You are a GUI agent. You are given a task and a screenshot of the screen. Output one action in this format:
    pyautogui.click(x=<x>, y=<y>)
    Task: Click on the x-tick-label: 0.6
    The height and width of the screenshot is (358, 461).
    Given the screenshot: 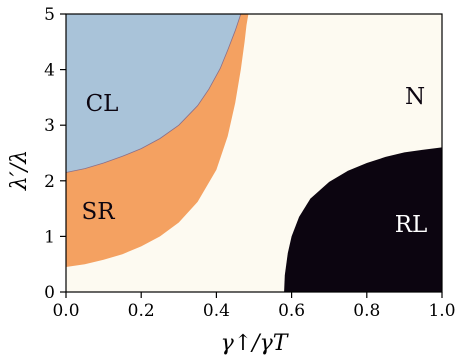 What is the action you would take?
    pyautogui.click(x=291, y=311)
    